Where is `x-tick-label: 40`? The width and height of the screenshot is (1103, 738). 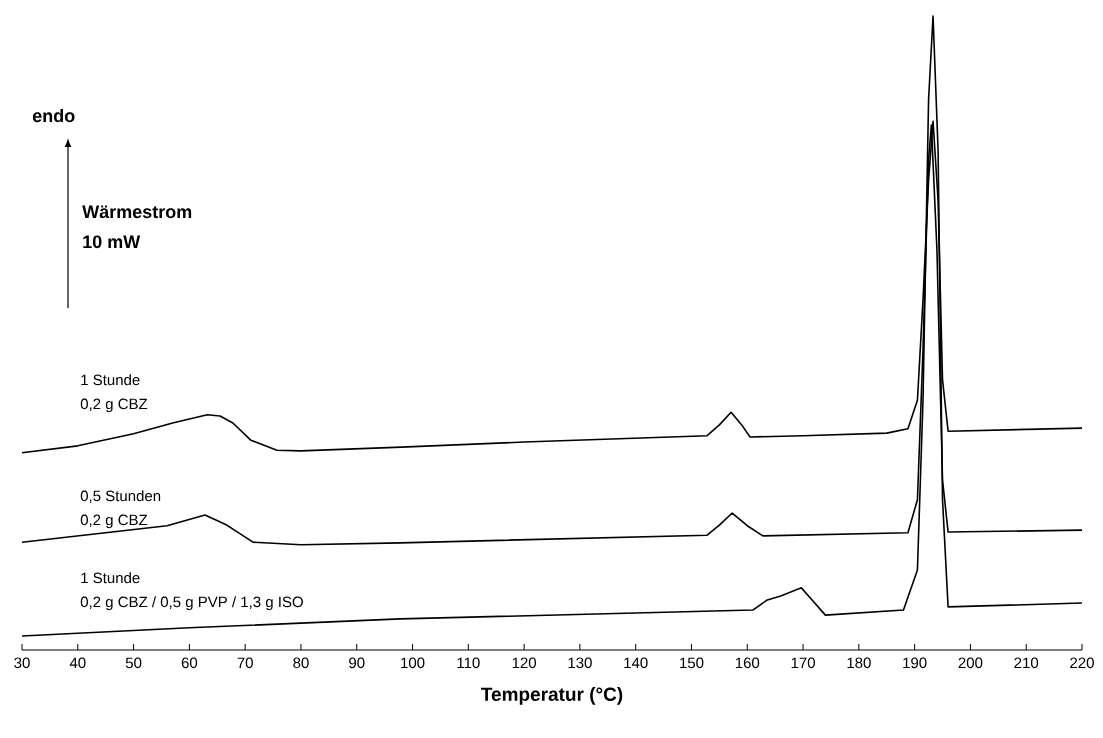
x-tick-label: 40 is located at coordinates (77, 663).